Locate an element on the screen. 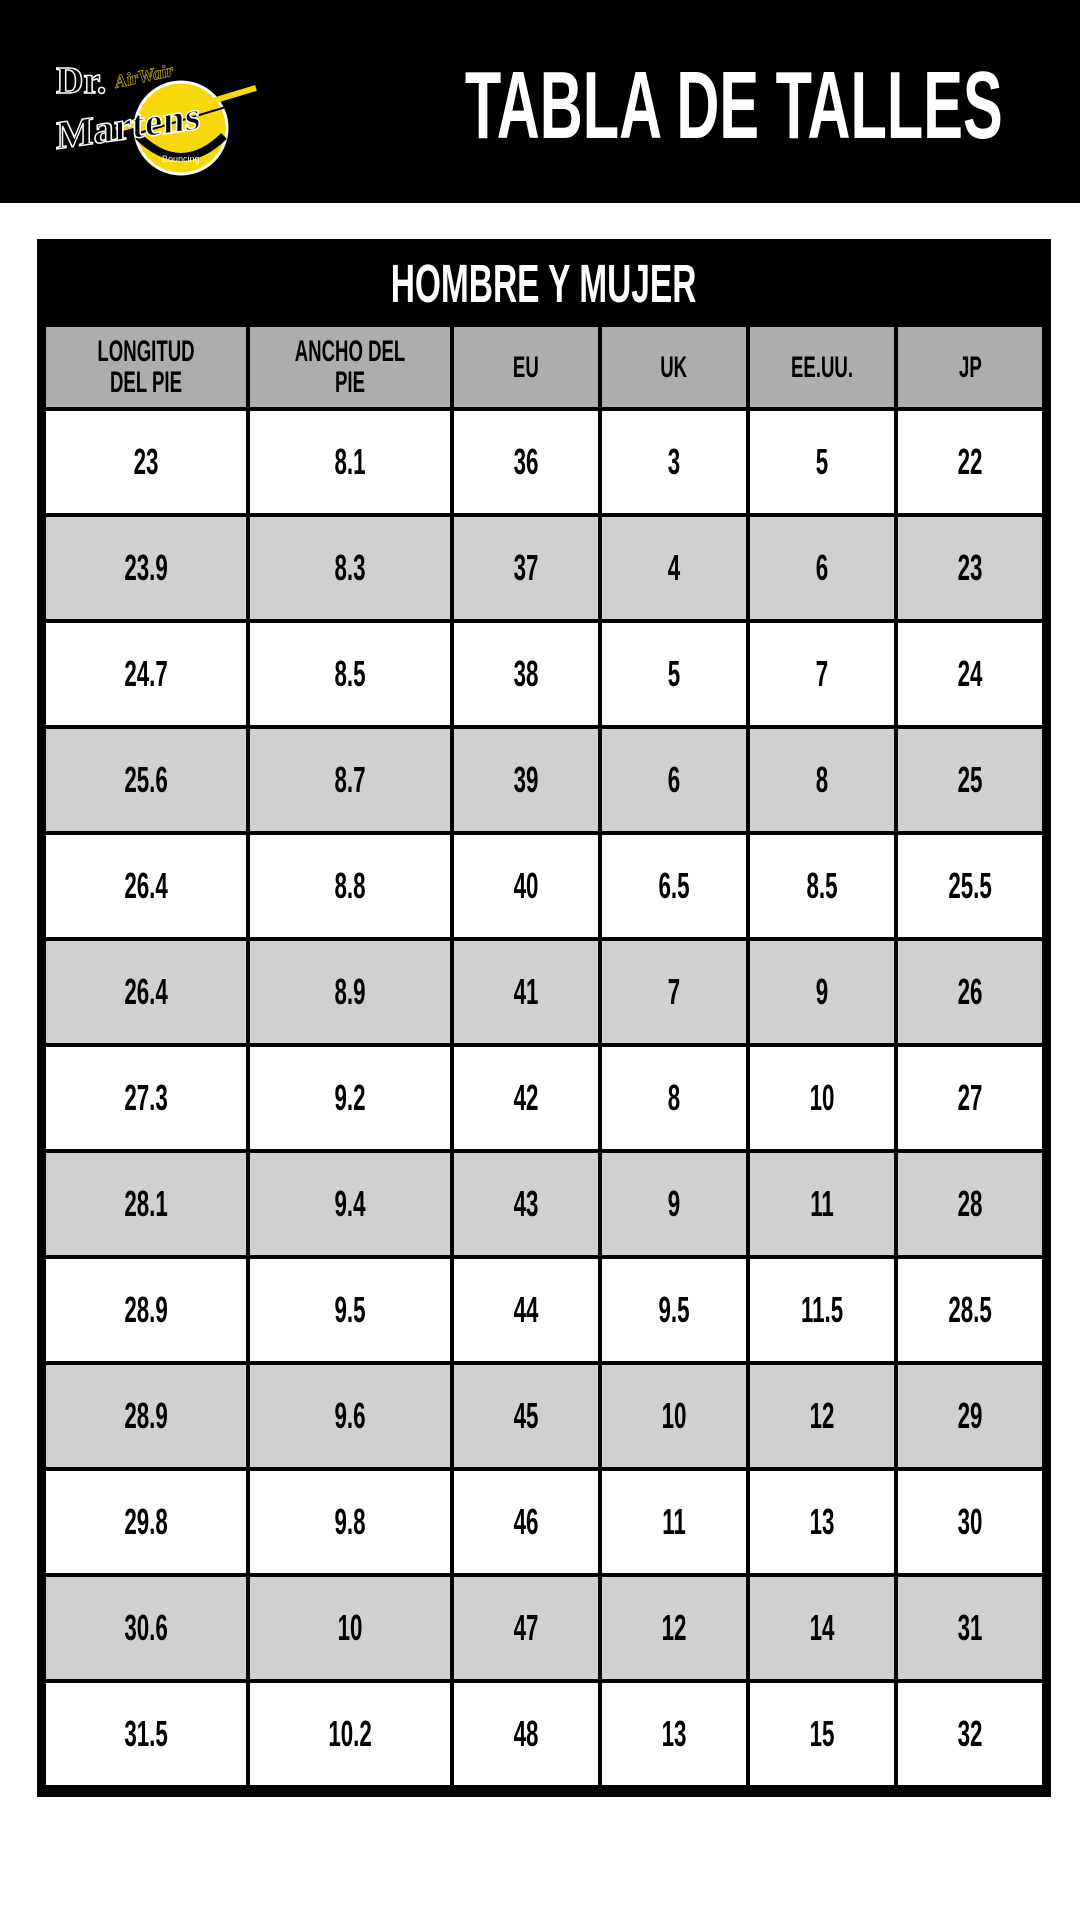  cell-value: 26 is located at coordinates (970, 991).